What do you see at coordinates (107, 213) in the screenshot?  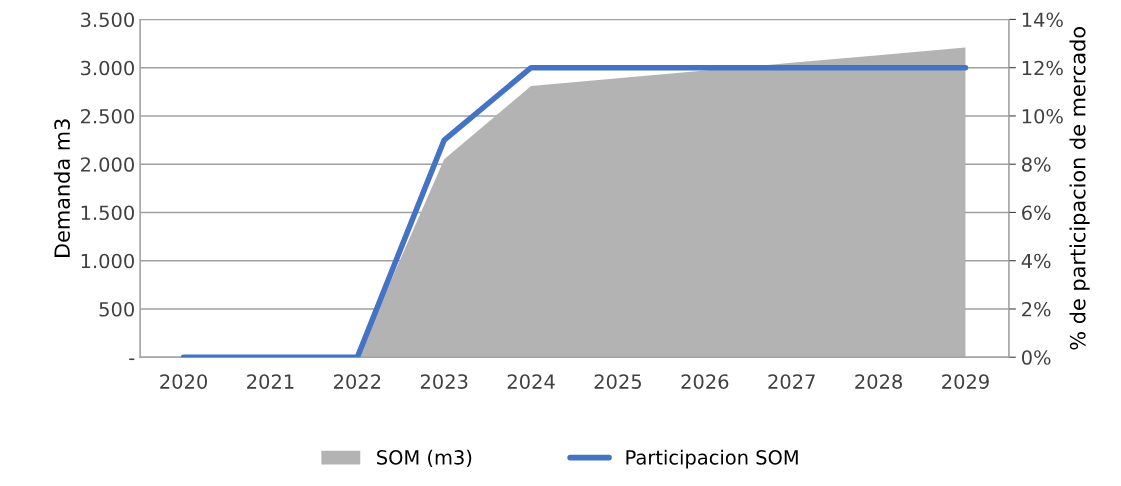 I see `y-tick-label: 1.500` at bounding box center [107, 213].